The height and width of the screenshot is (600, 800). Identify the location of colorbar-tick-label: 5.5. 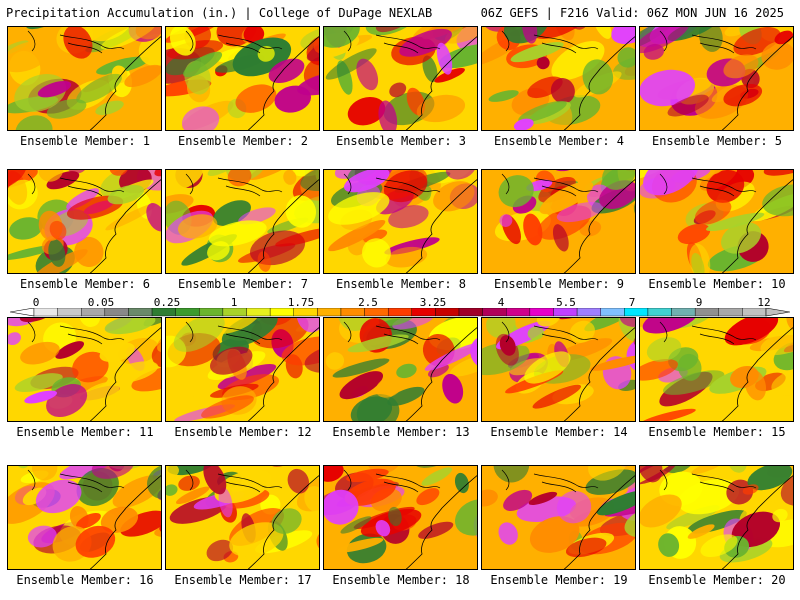
(566, 302).